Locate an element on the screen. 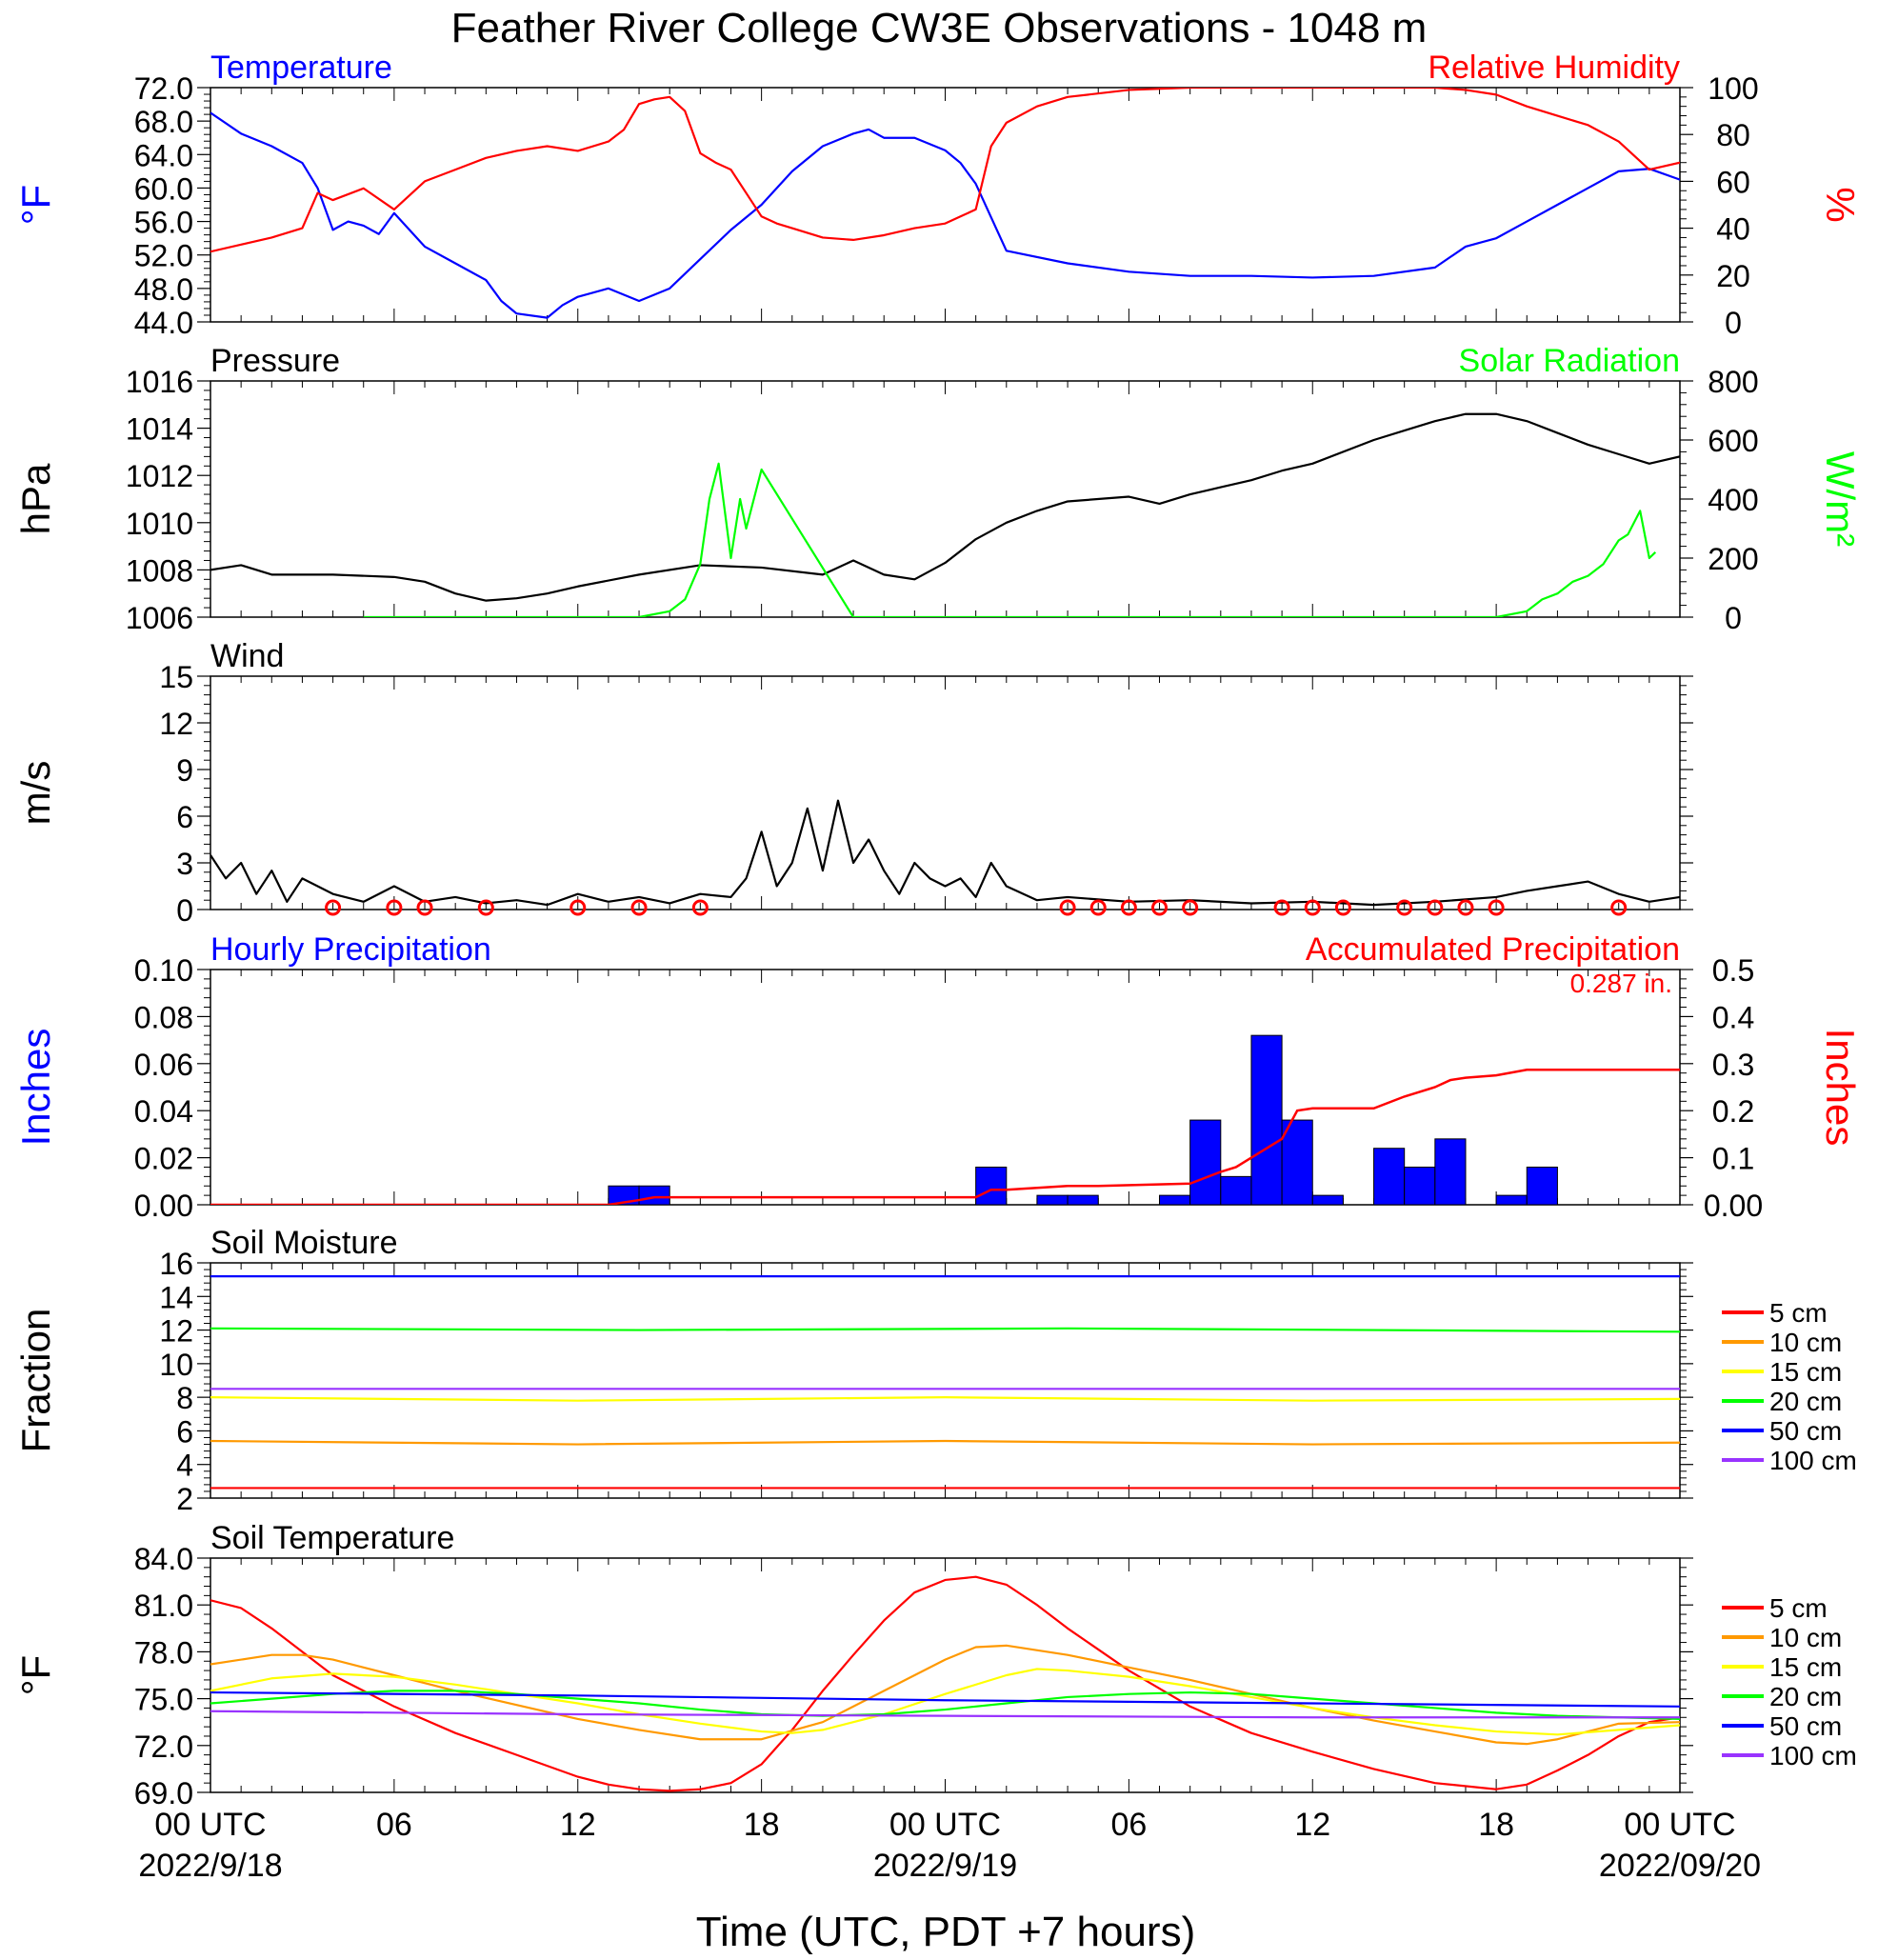 Image resolution: width=1878 pixels, height=1960 pixels. pressure_solar-ytick-label-right: 400 is located at coordinates (1733, 500).